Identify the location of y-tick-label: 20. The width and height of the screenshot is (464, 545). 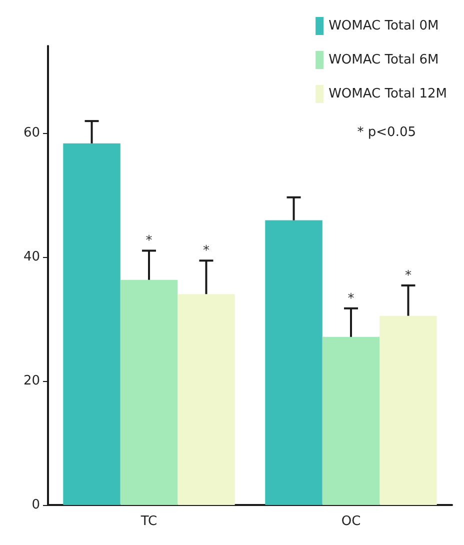
(31, 380).